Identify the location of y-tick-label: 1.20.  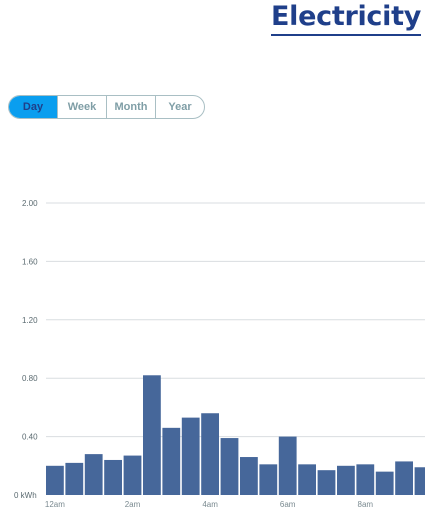
(30, 320).